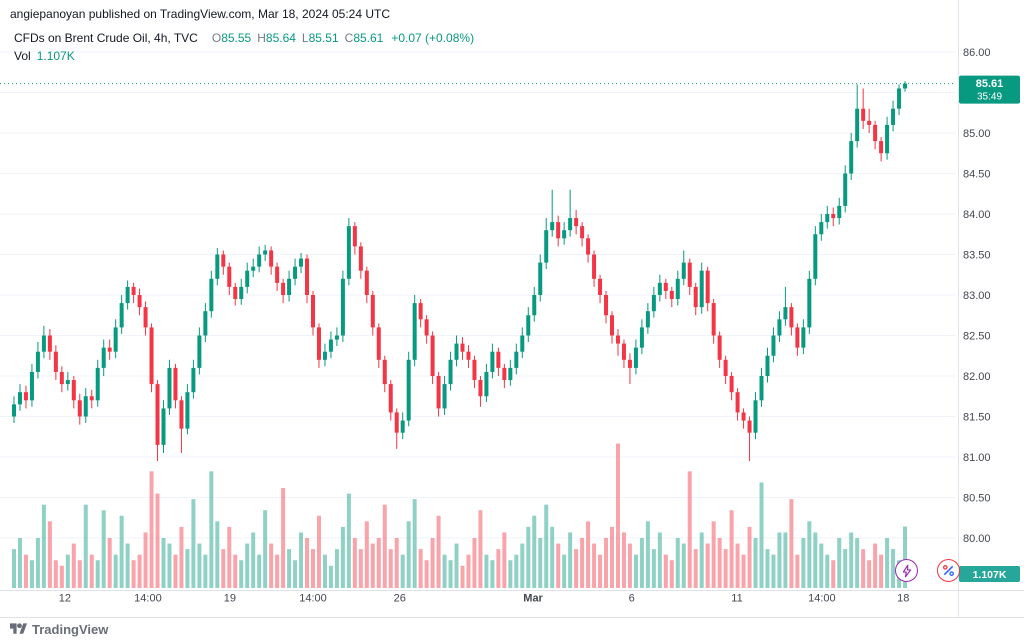  I want to click on symbol-title: CFDs on Brent Crude Oil, 4h, TVC, so click(106, 38).